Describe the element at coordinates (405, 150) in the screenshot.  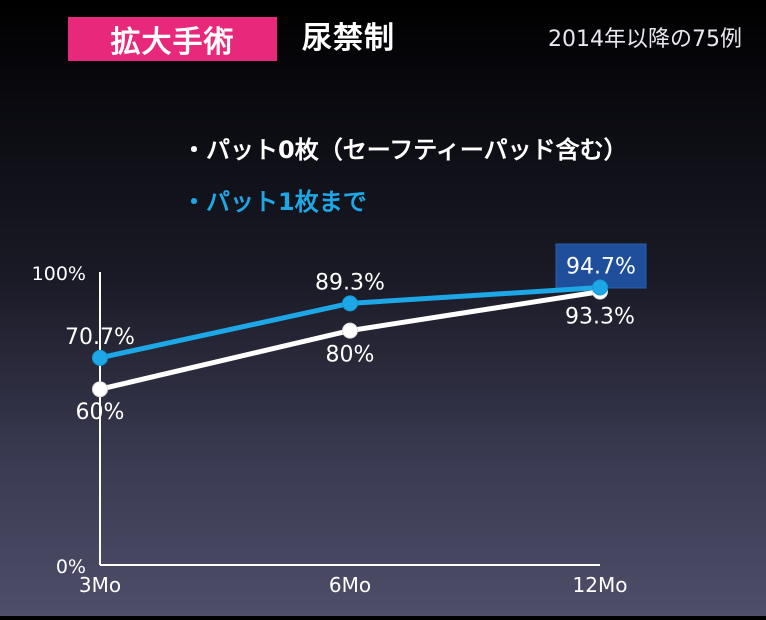
I see `legend-entry-1: ・パット0枚（セーフティーパッド含む）` at that location.